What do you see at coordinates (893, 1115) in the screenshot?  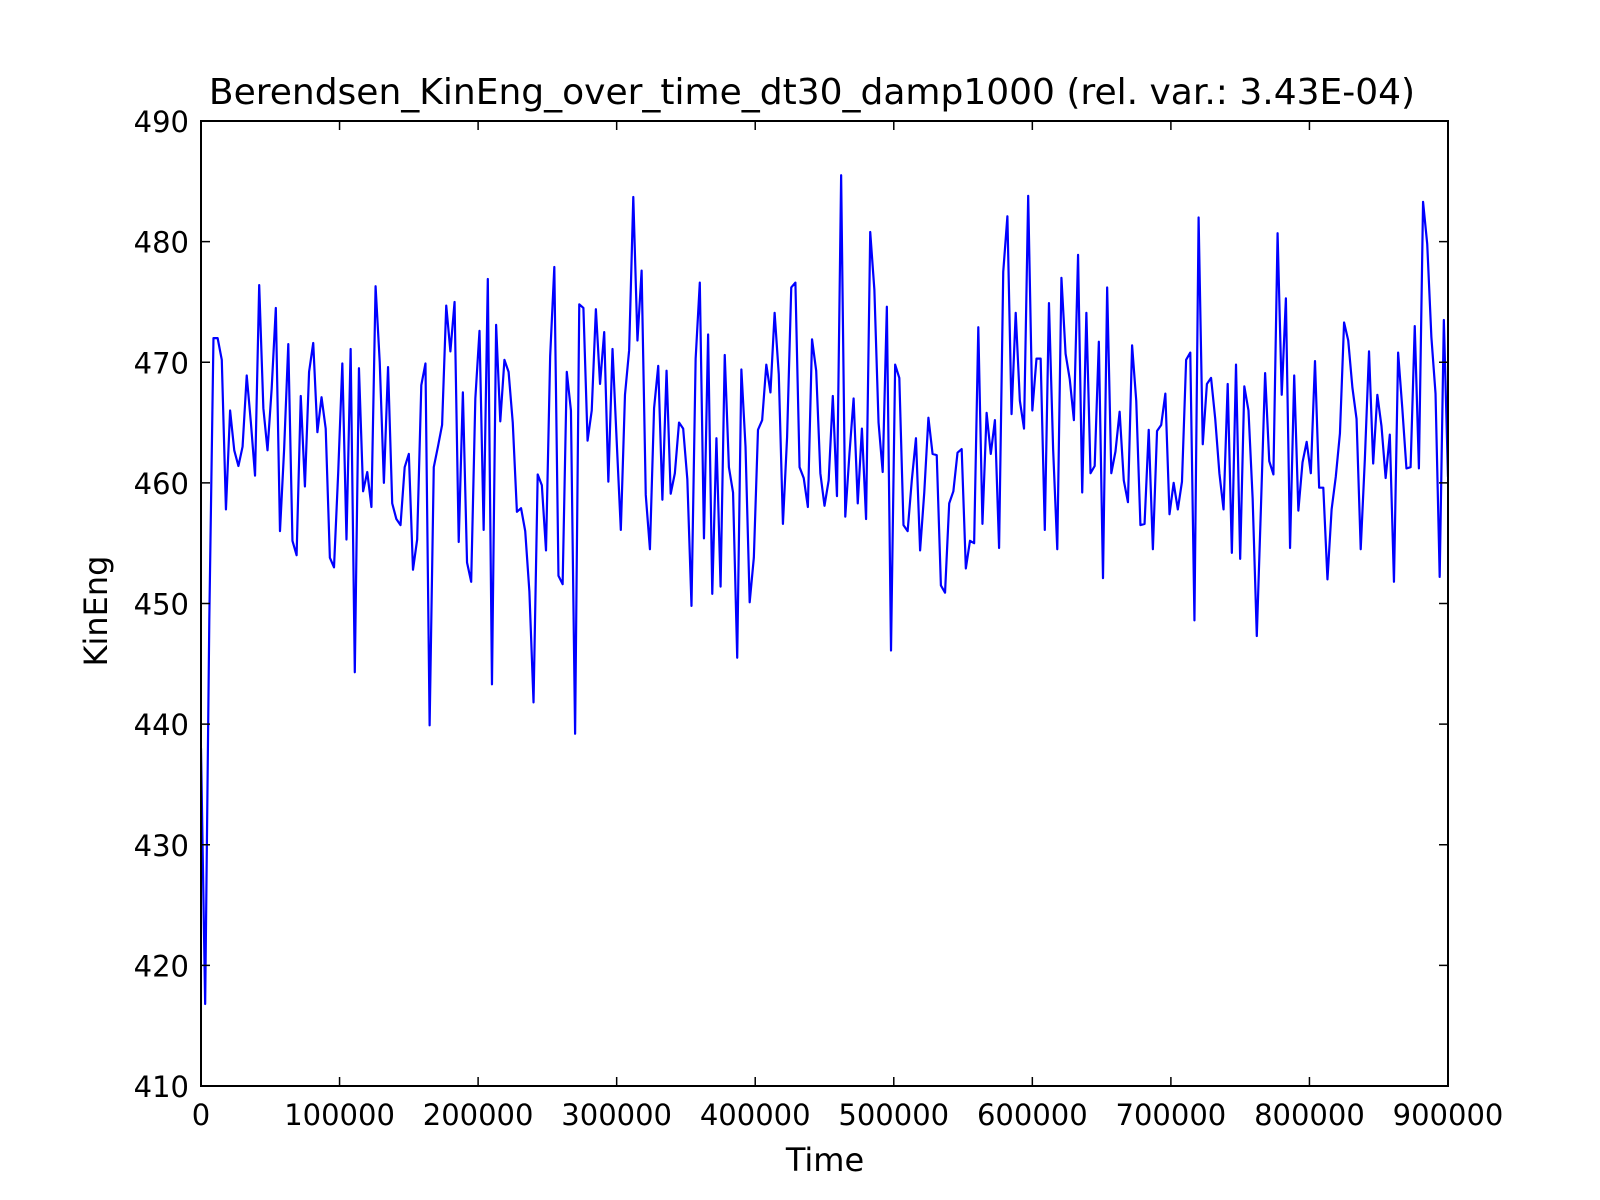 I see `x-tick-label: 500000` at bounding box center [893, 1115].